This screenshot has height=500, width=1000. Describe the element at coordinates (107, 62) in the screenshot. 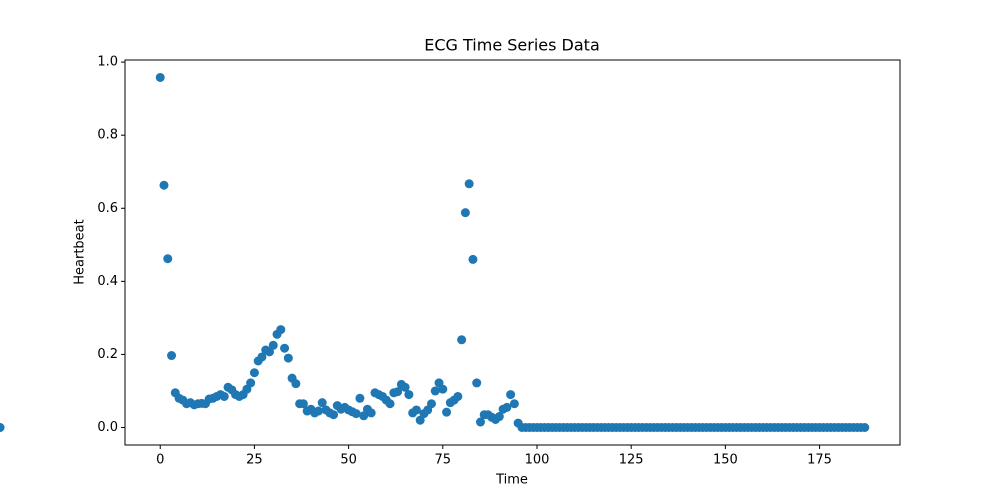

I see `y-tick-label: 1.0` at that location.